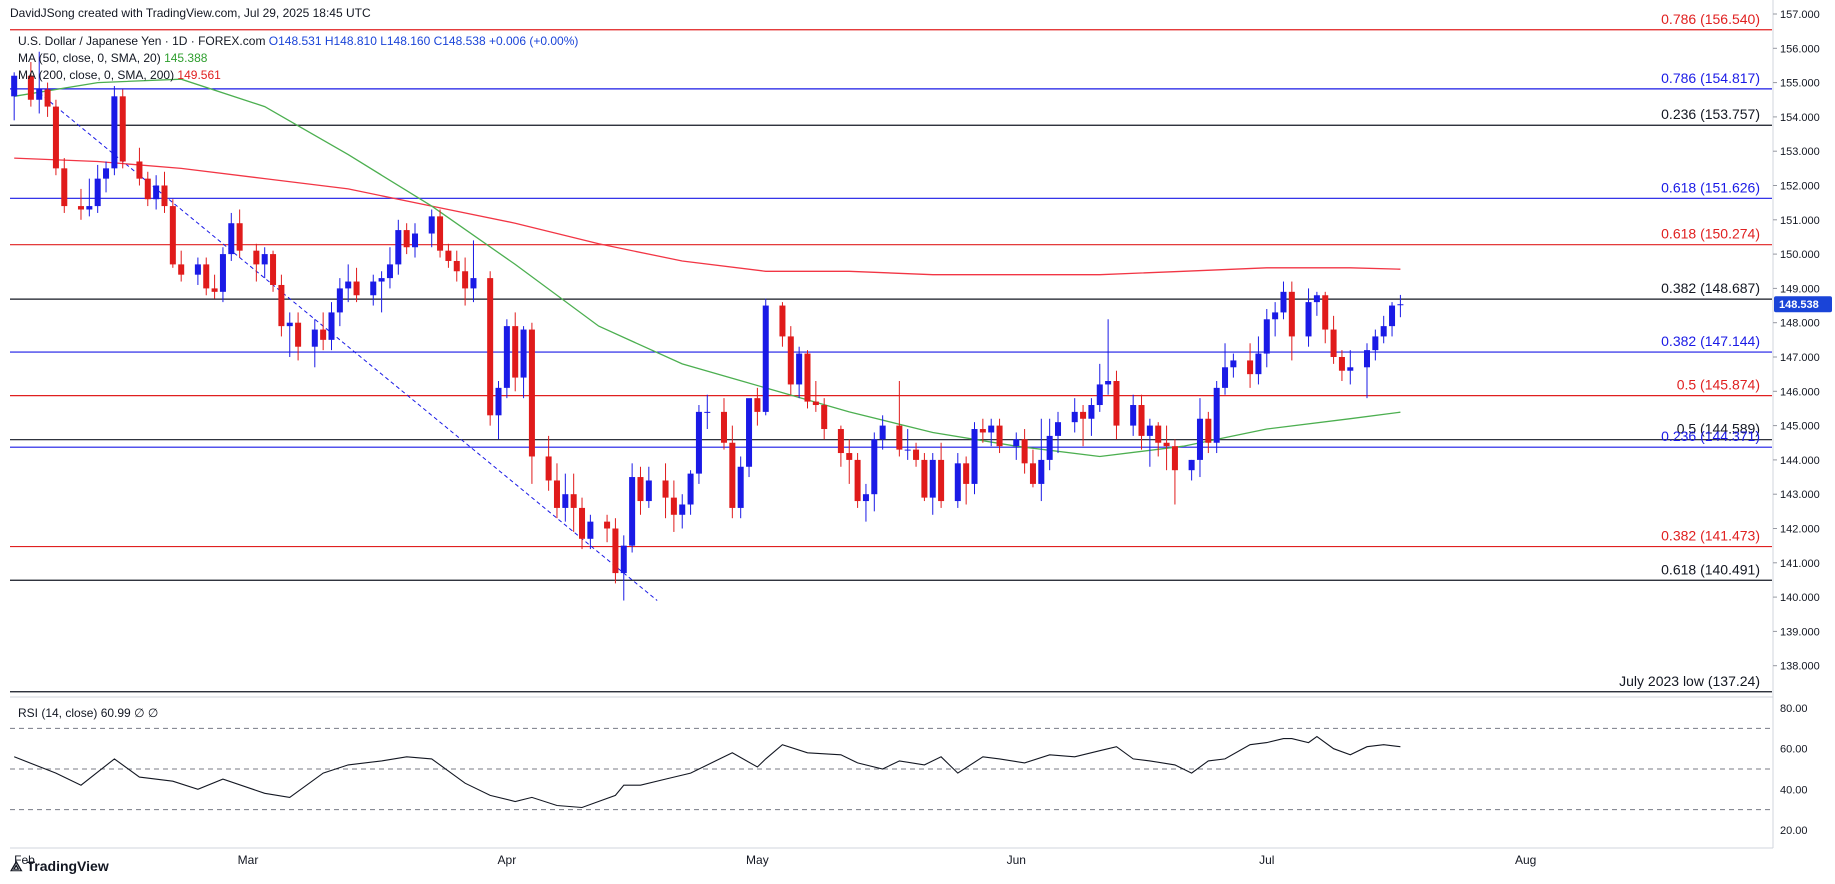  Describe the element at coordinates (1800, 598) in the screenshot. I see `price-tick-label: 140.000` at that location.